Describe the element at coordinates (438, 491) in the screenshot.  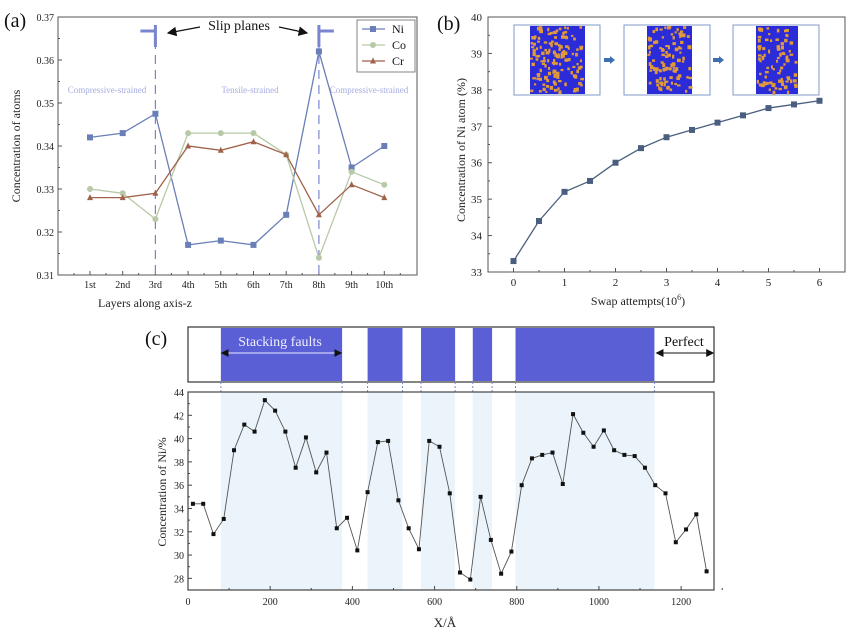
I see `stacking-fault-region` at that location.